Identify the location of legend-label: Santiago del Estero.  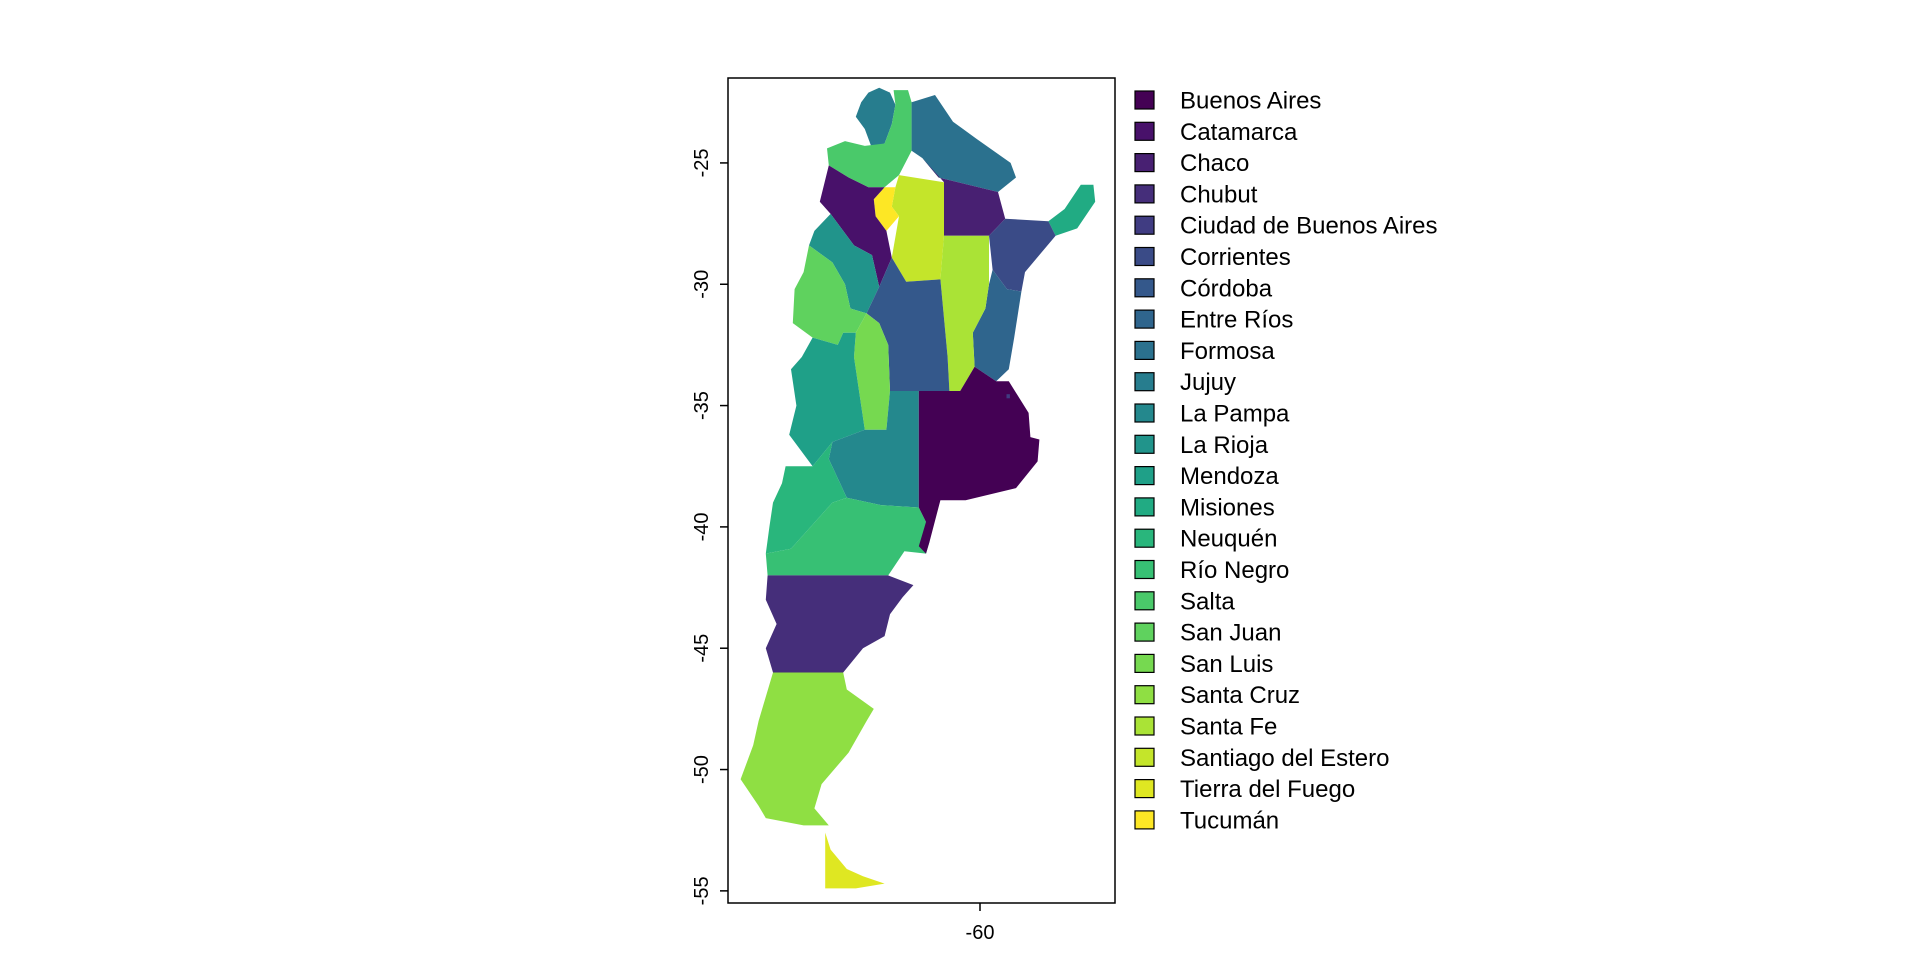
(1284, 758).